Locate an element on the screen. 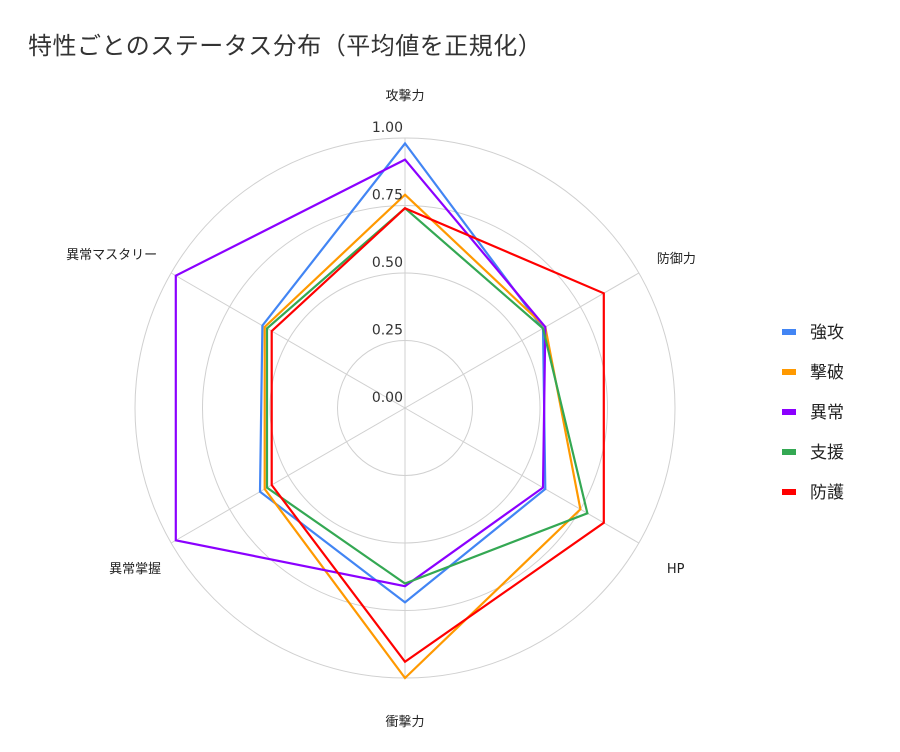  tick-label: 0.25 is located at coordinates (387, 331).